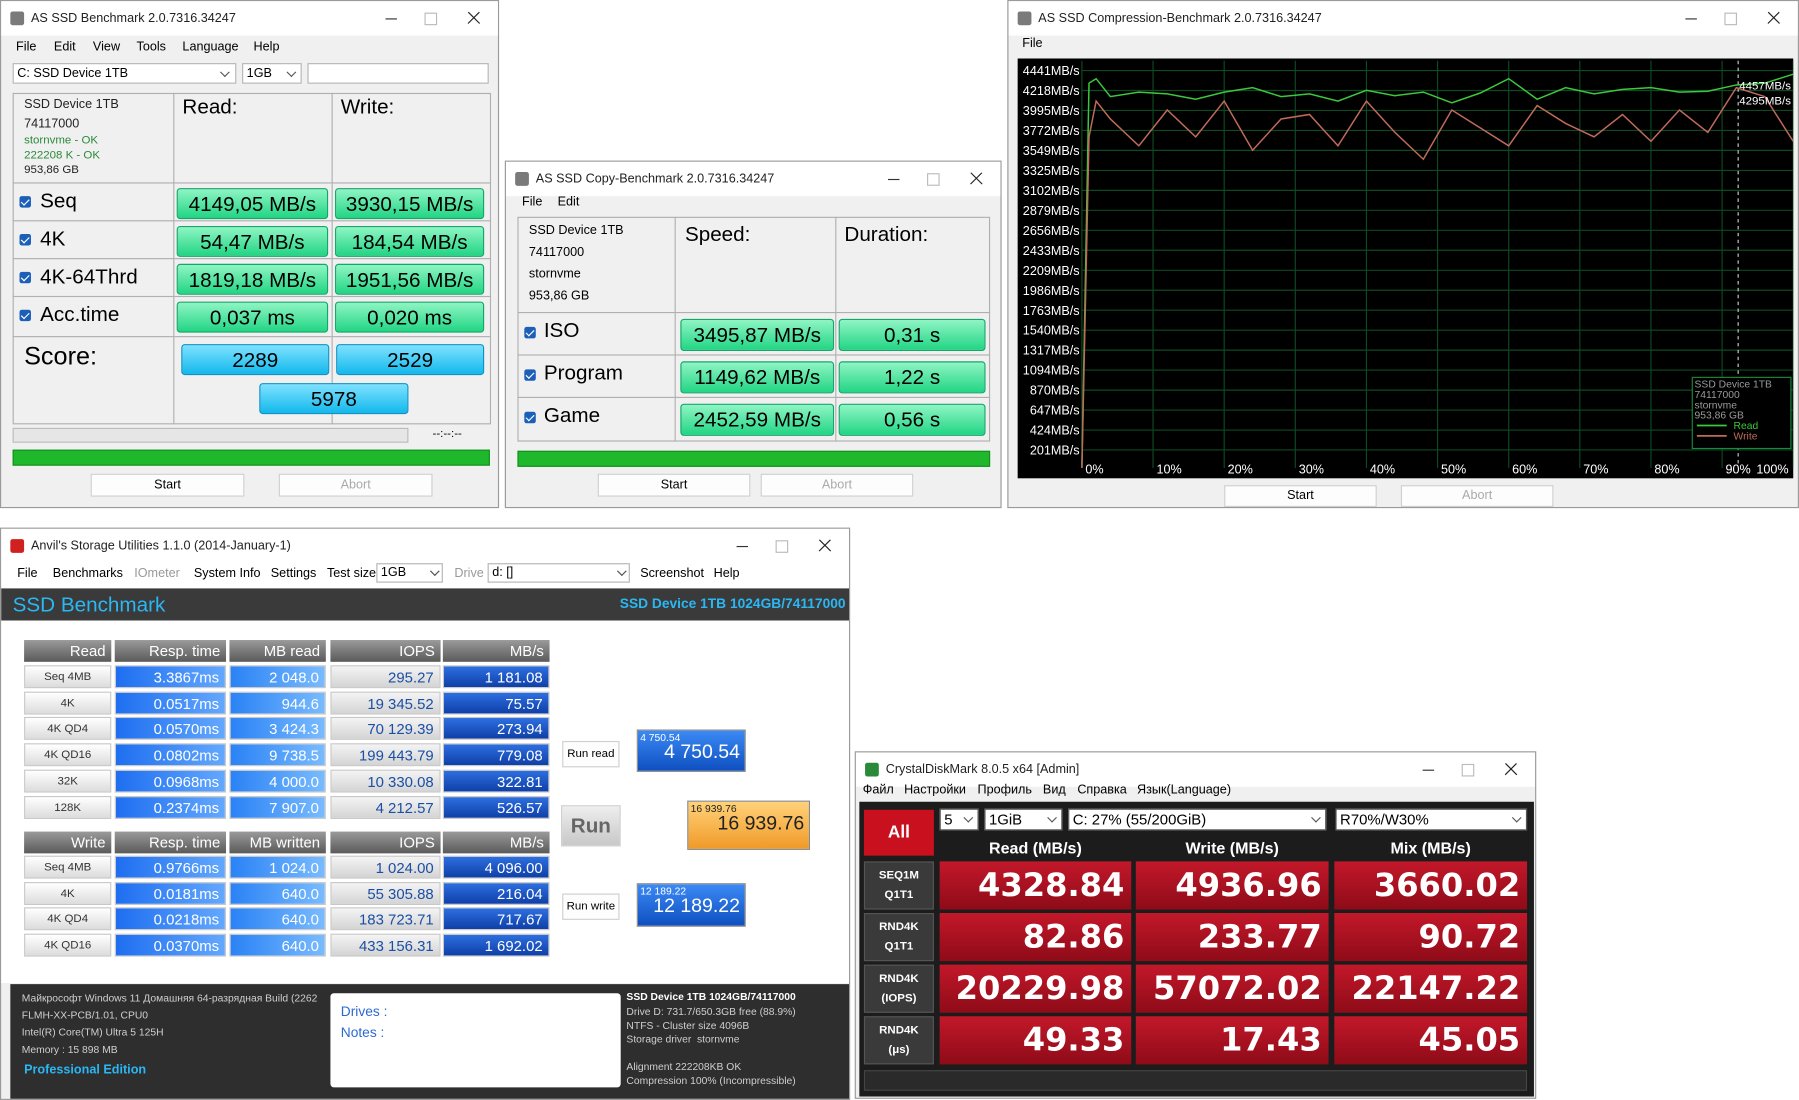  What do you see at coordinates (1023, 819) in the screenshot?
I see `size-select: 1GiB` at bounding box center [1023, 819].